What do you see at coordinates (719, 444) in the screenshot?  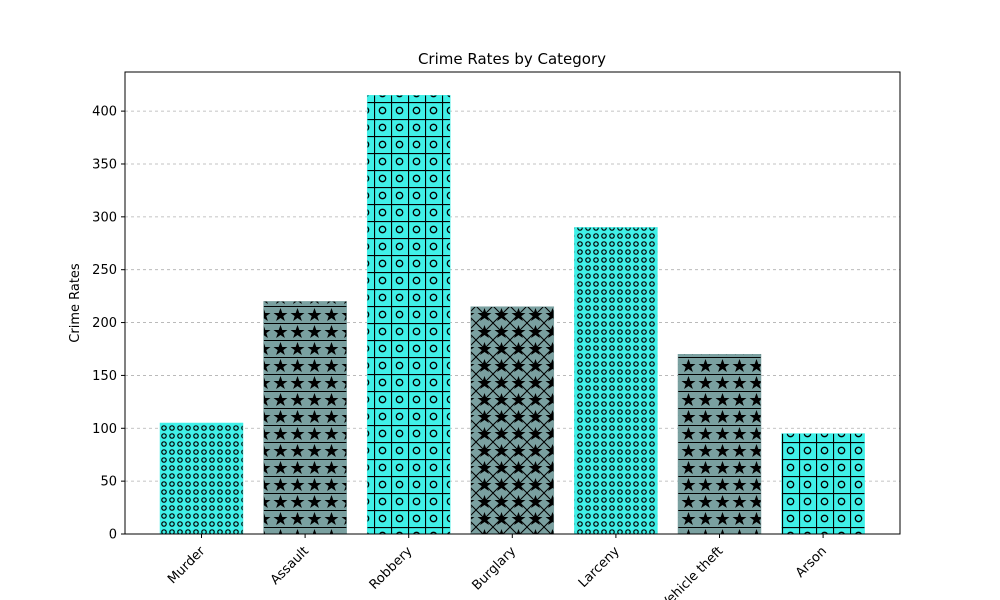 I see `bar-vehicle-theft` at bounding box center [719, 444].